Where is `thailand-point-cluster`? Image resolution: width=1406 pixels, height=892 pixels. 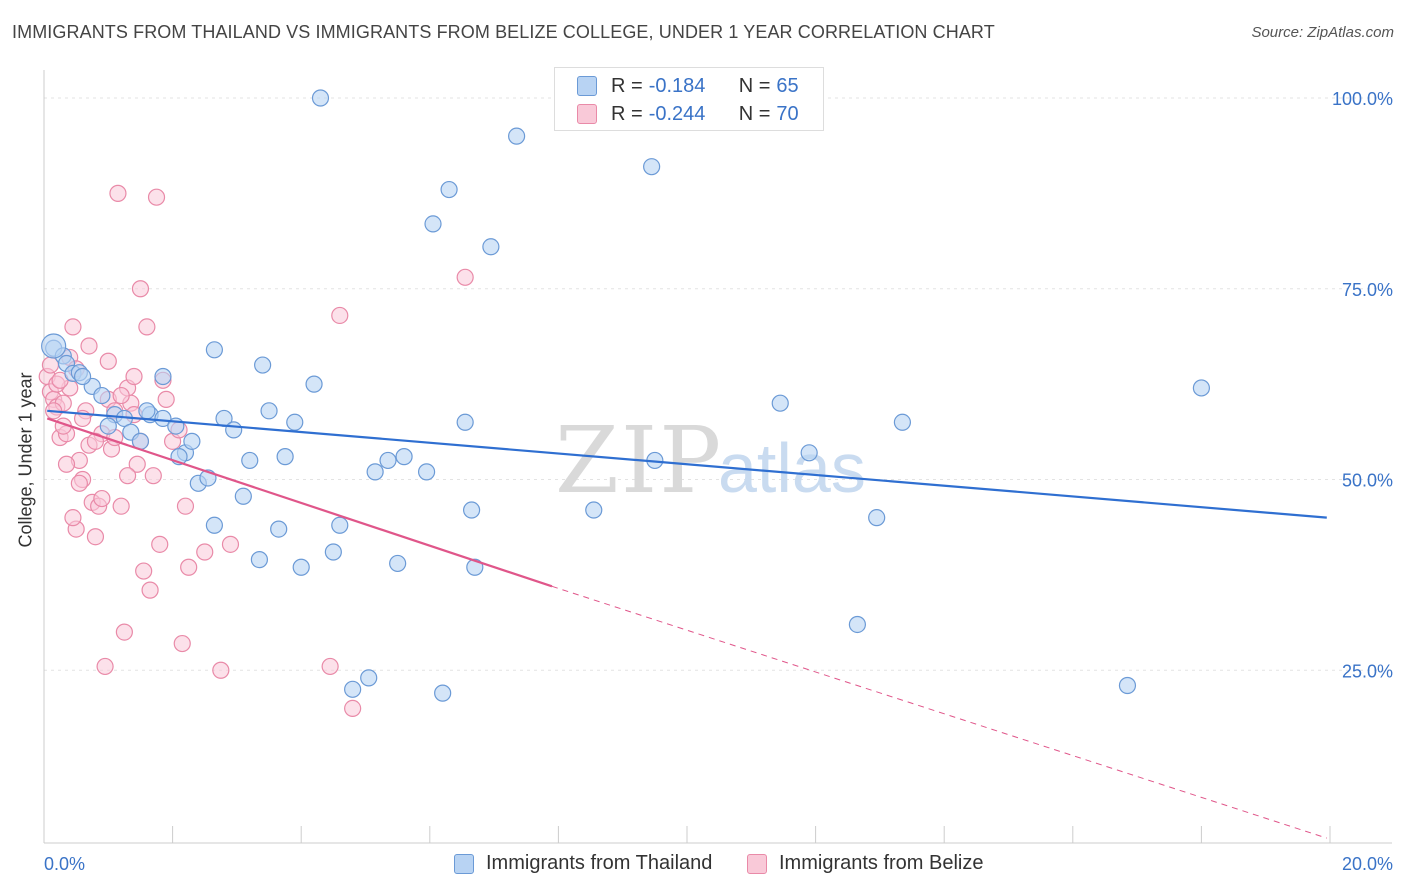 thailand-point-cluster is located at coordinates (54, 346).